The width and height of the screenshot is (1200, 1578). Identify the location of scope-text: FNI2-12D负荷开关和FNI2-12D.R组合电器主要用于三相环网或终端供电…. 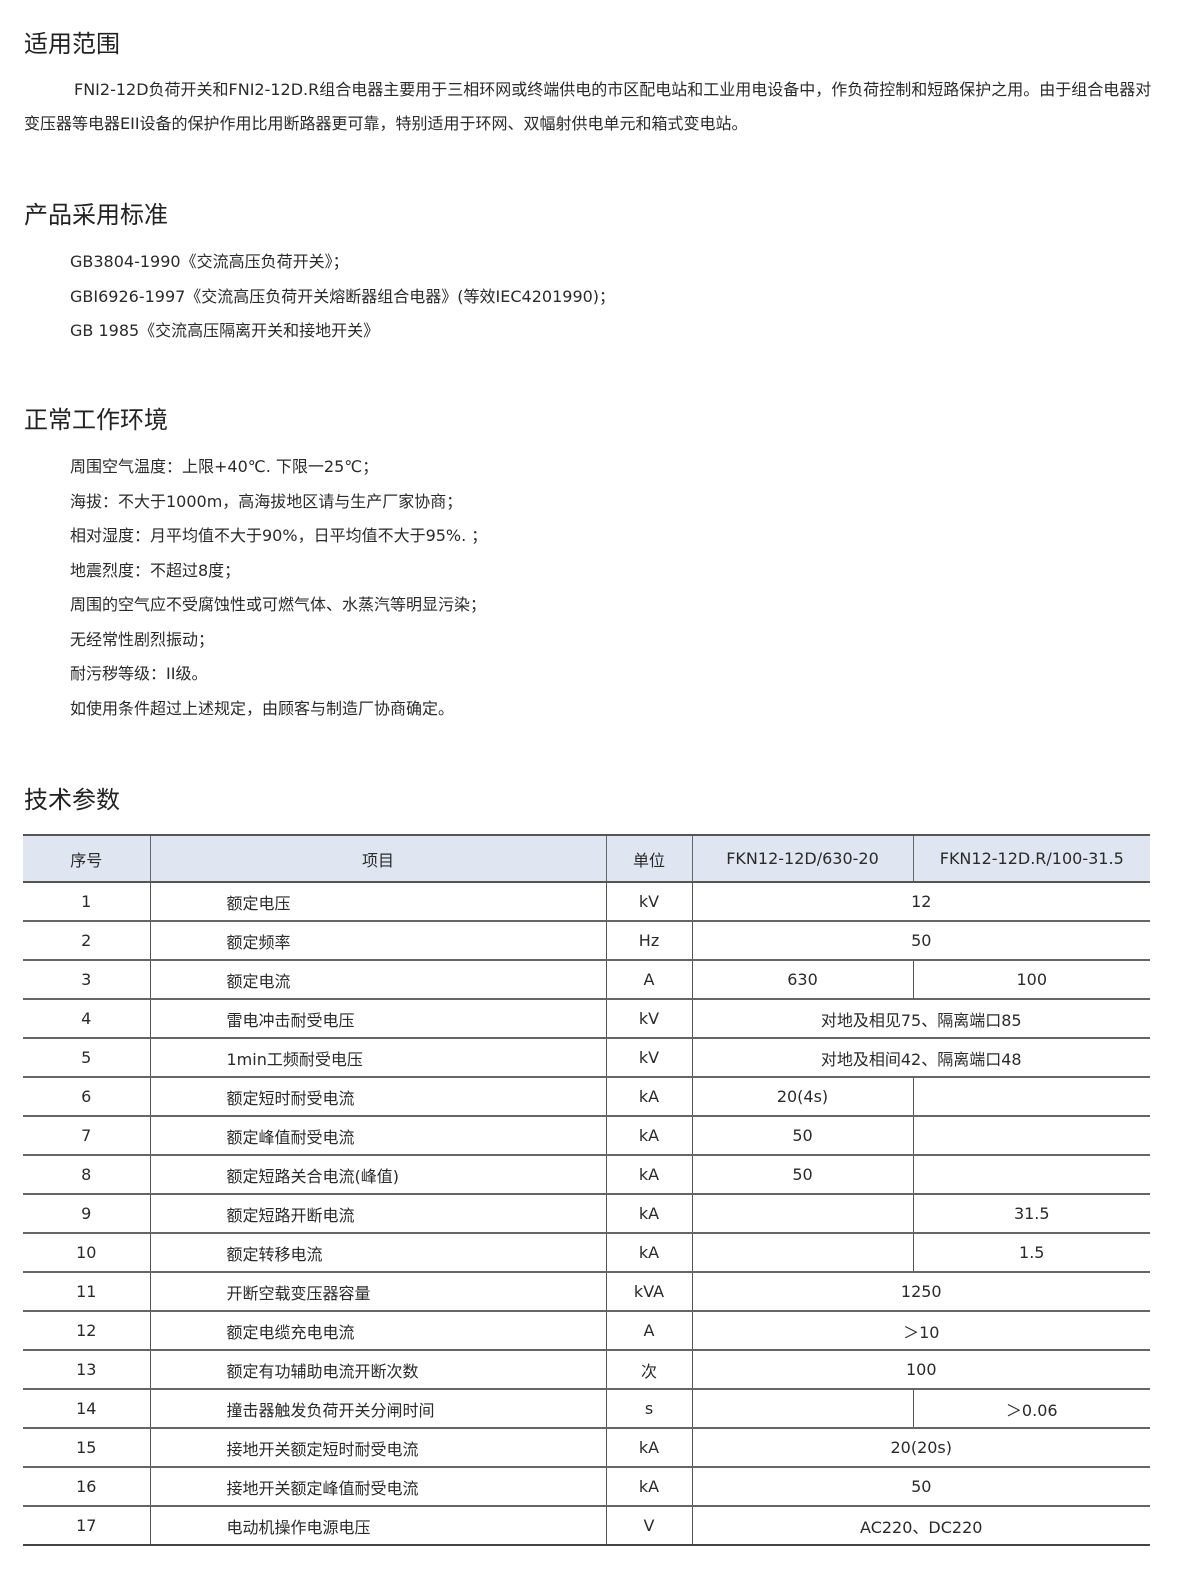
(588, 106).